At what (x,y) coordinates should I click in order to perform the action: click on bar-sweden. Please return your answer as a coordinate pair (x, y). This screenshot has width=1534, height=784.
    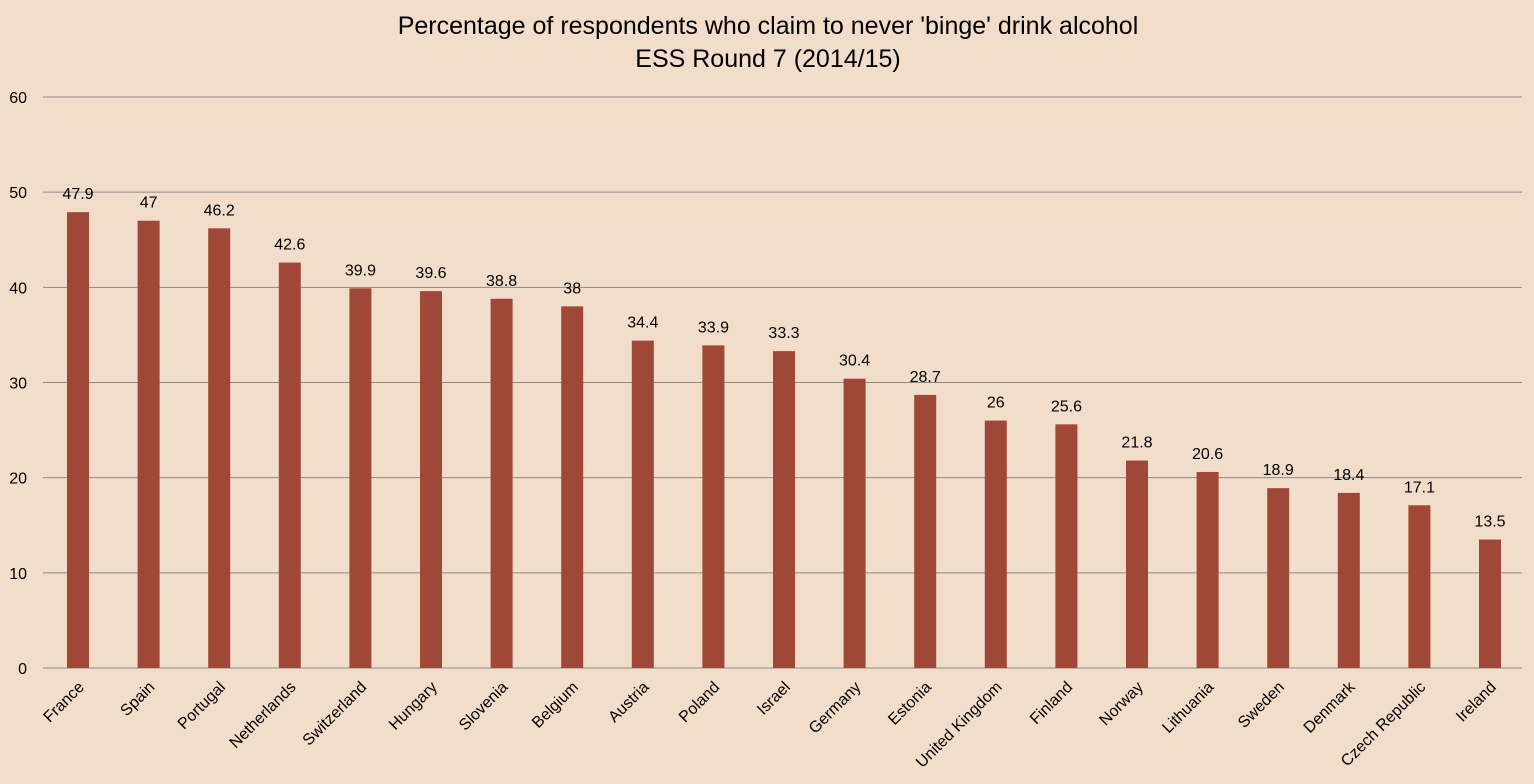
    Looking at the image, I should click on (1278, 578).